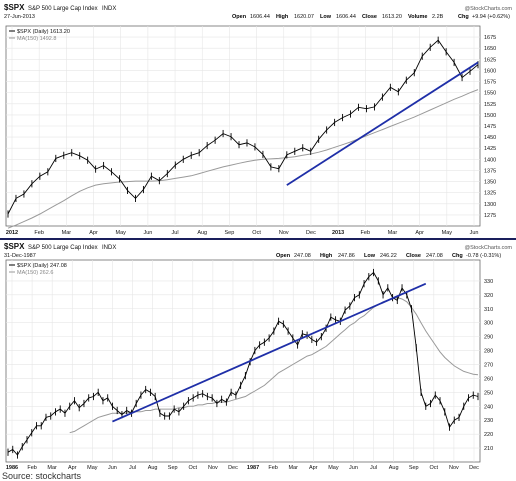 The width and height of the screenshot is (516, 481). What do you see at coordinates (382, 123) in the screenshot?
I see `trendline` at bounding box center [382, 123].